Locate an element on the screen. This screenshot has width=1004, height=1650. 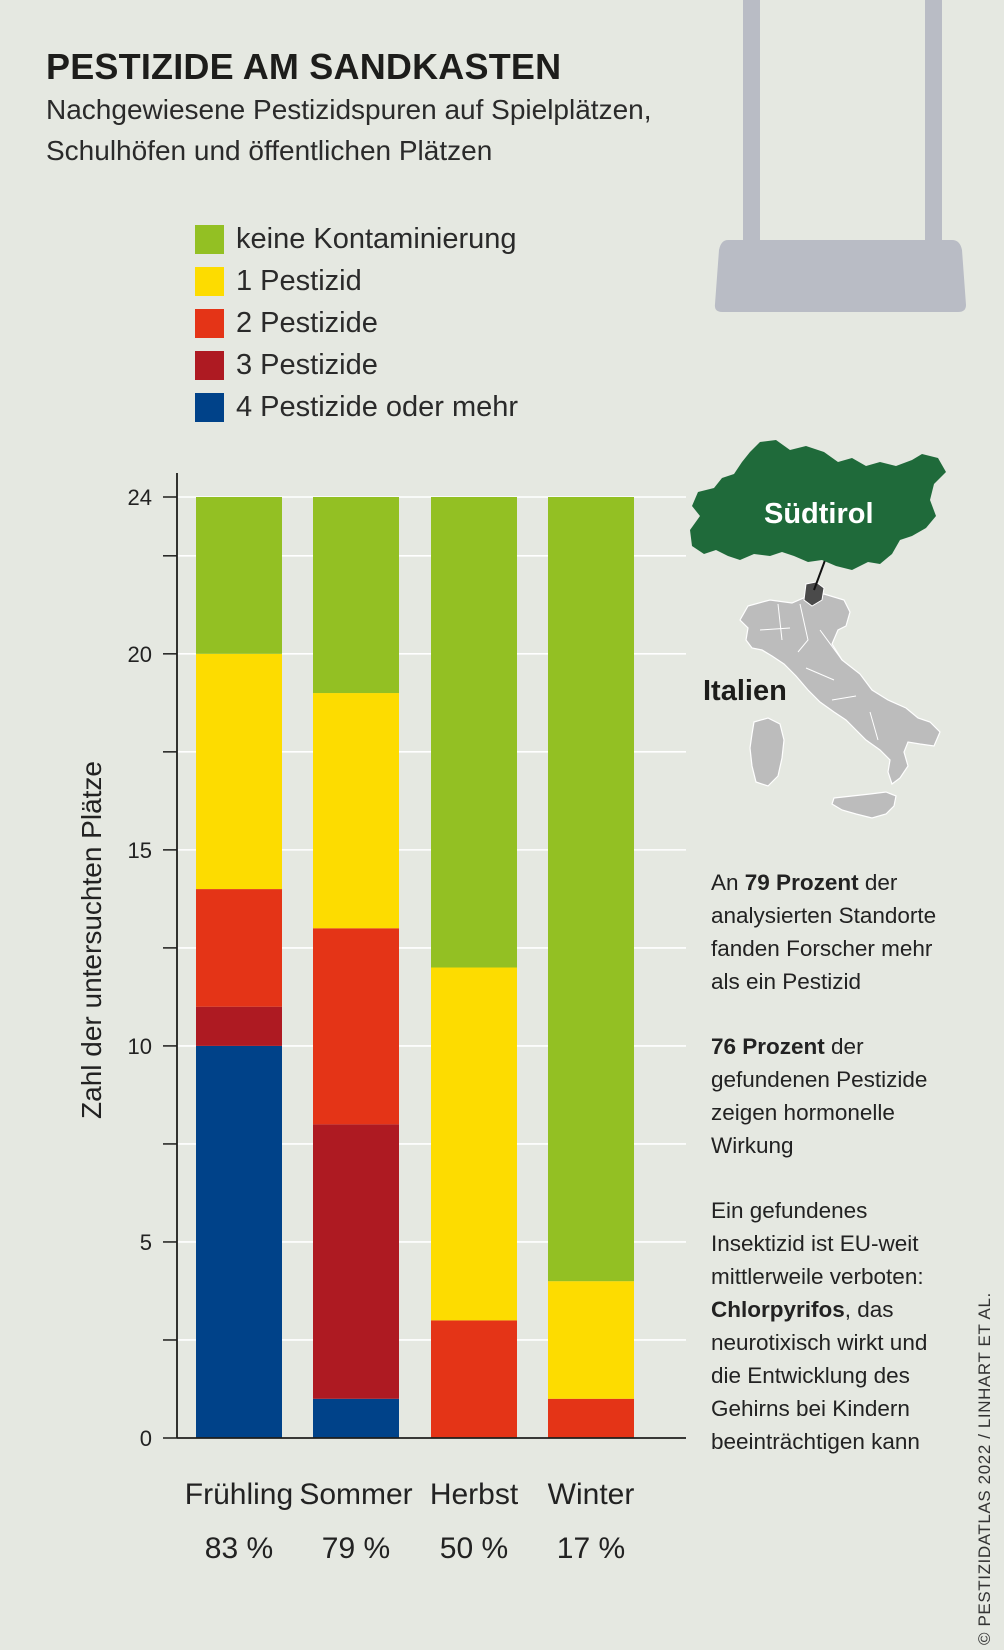
legend-item-keine: keine Kontaminierung is located at coordinates (356, 239).